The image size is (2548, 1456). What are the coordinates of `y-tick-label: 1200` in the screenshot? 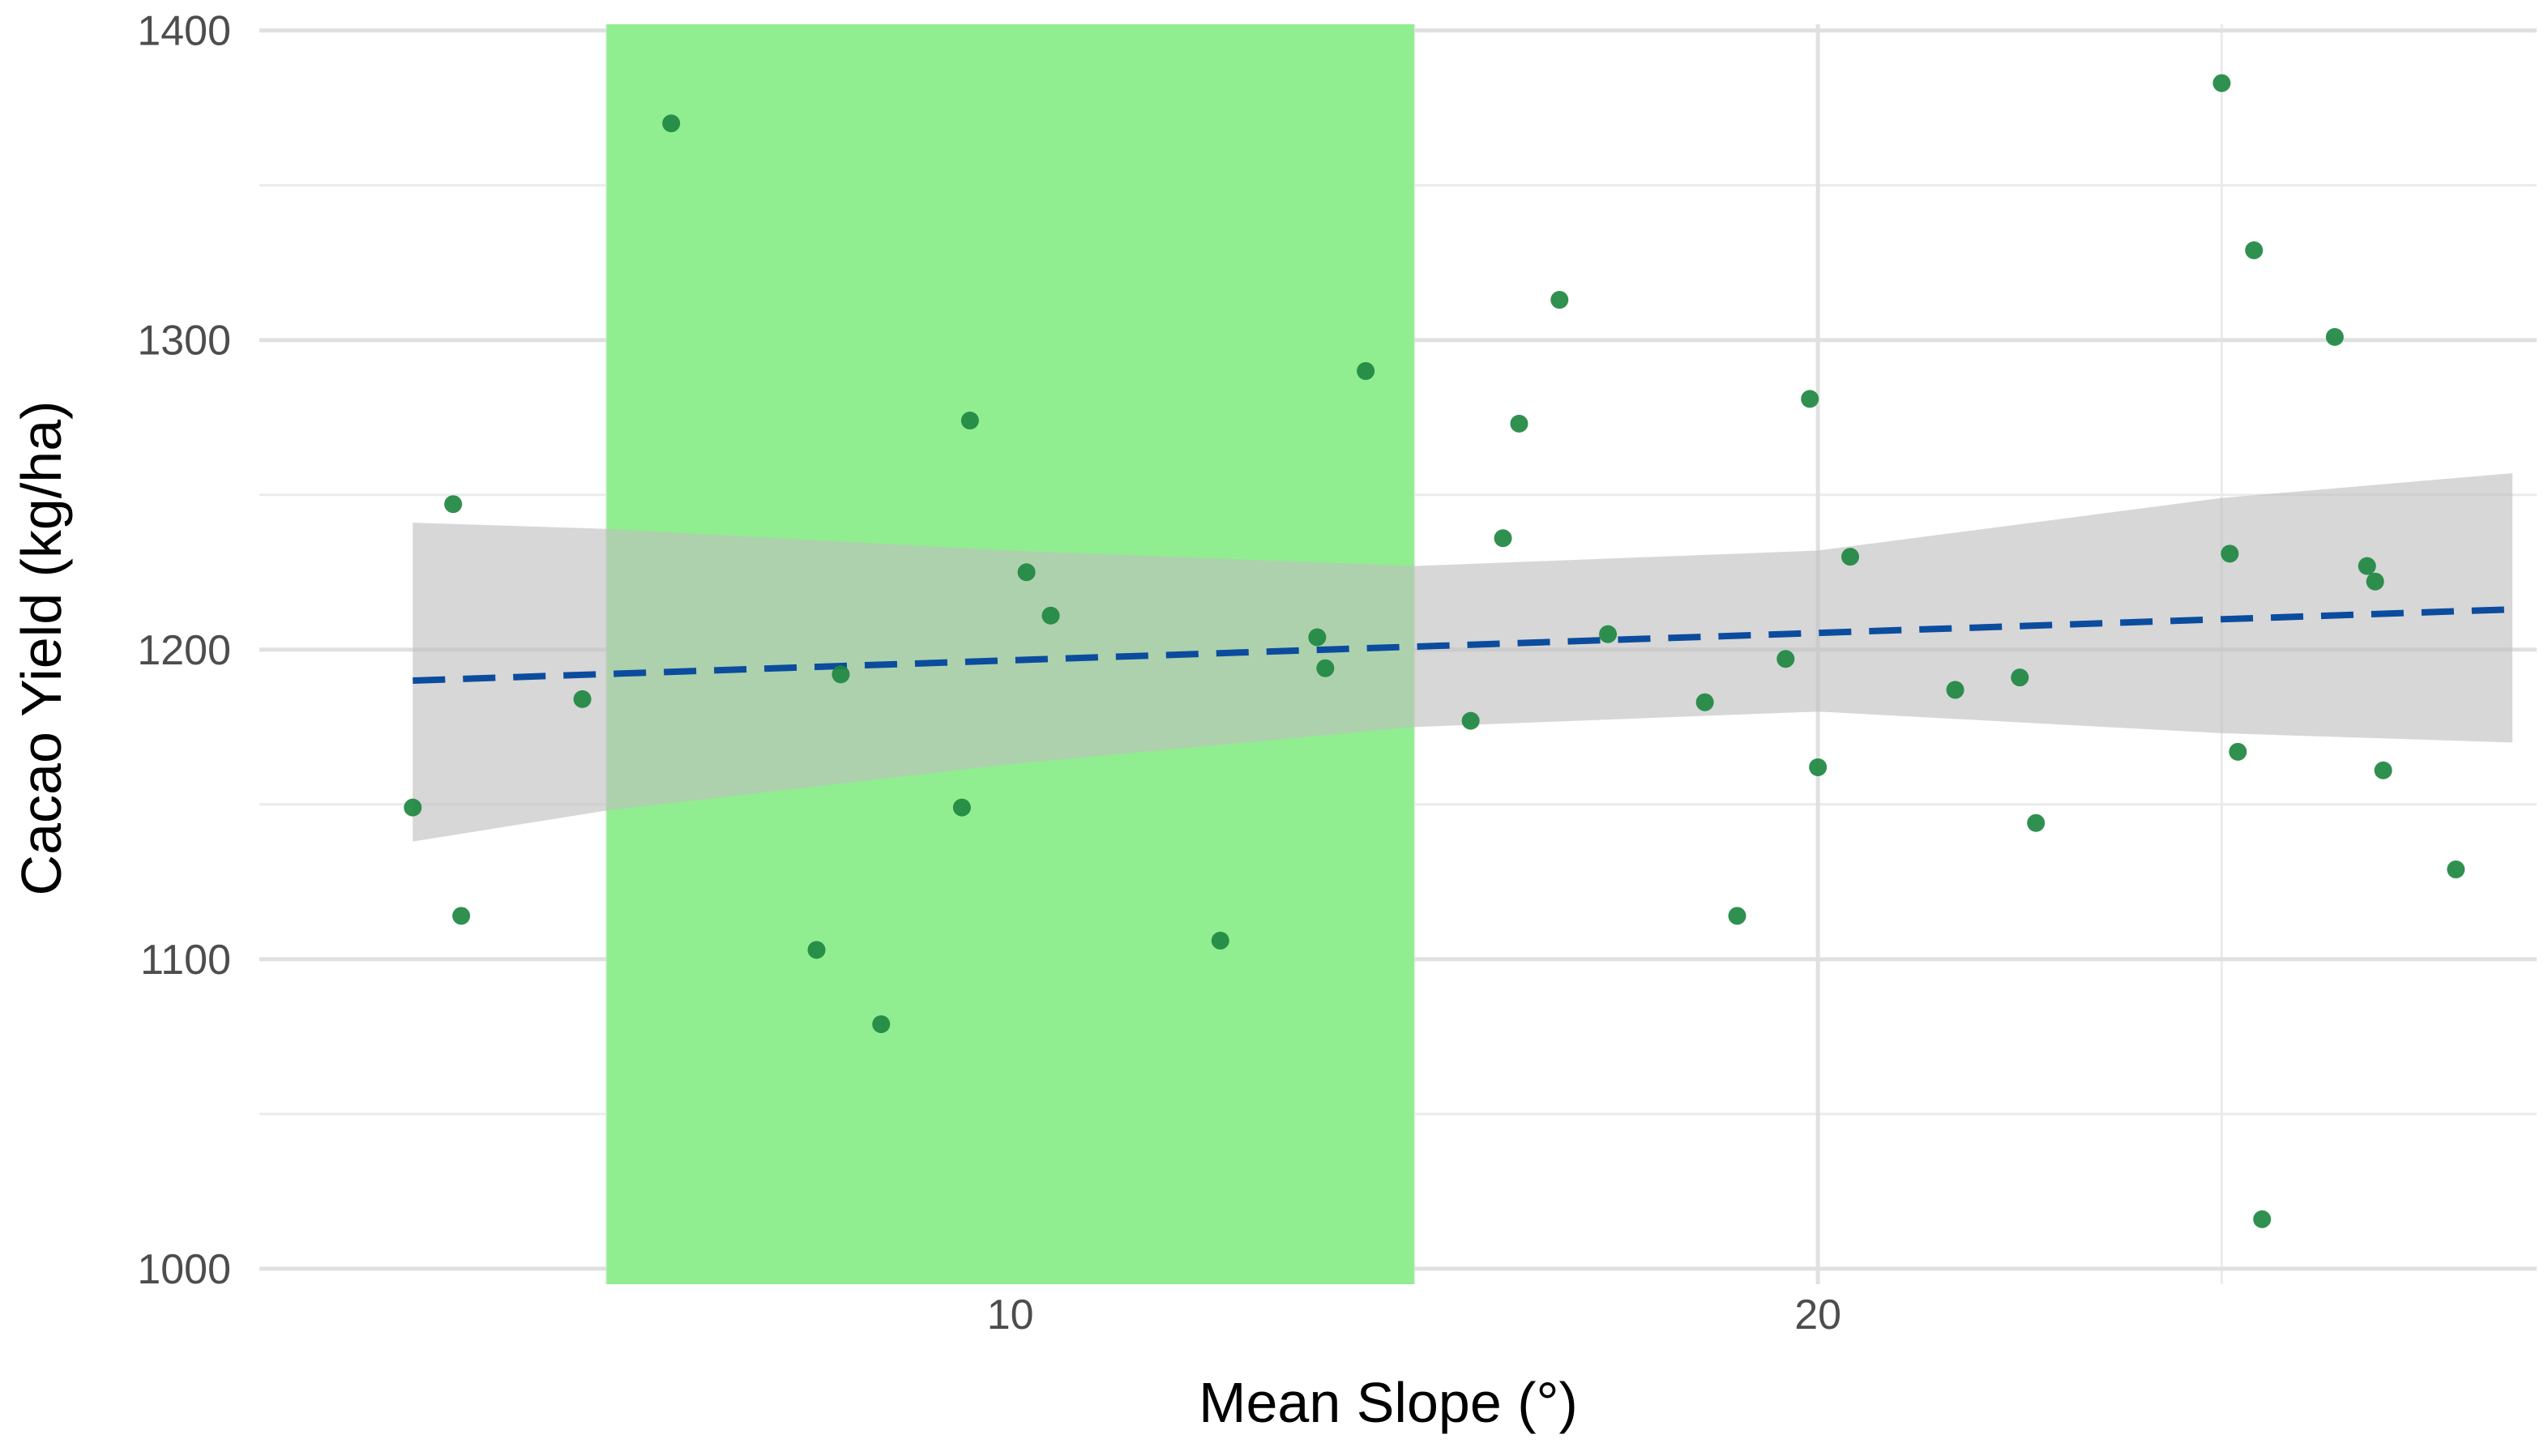 It's located at (184, 651).